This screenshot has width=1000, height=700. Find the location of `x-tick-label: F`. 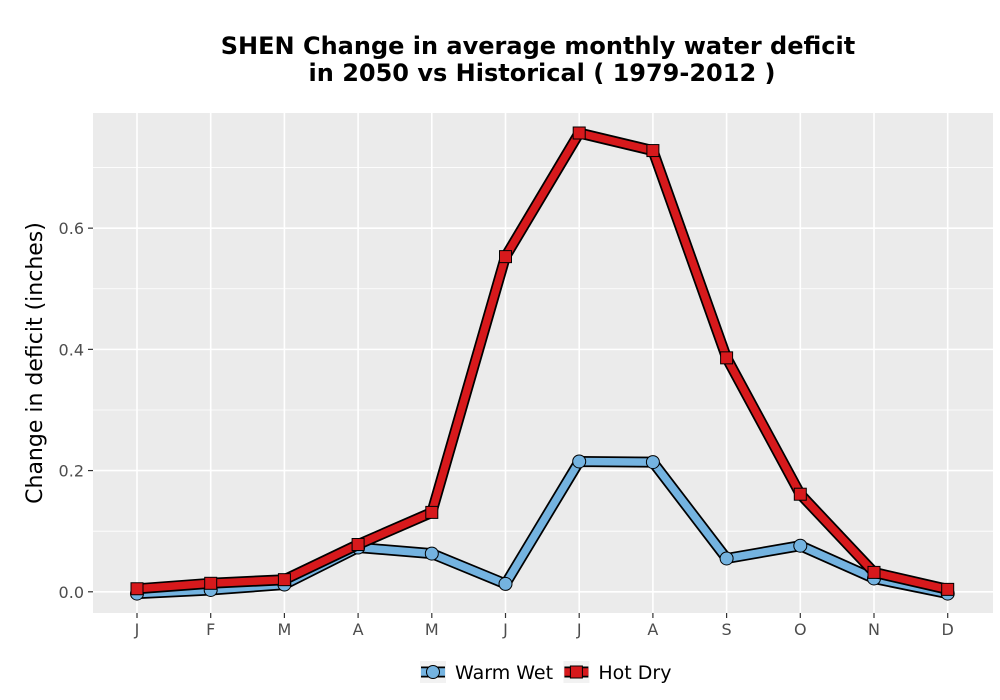

x-tick-label: F is located at coordinates (210, 629).